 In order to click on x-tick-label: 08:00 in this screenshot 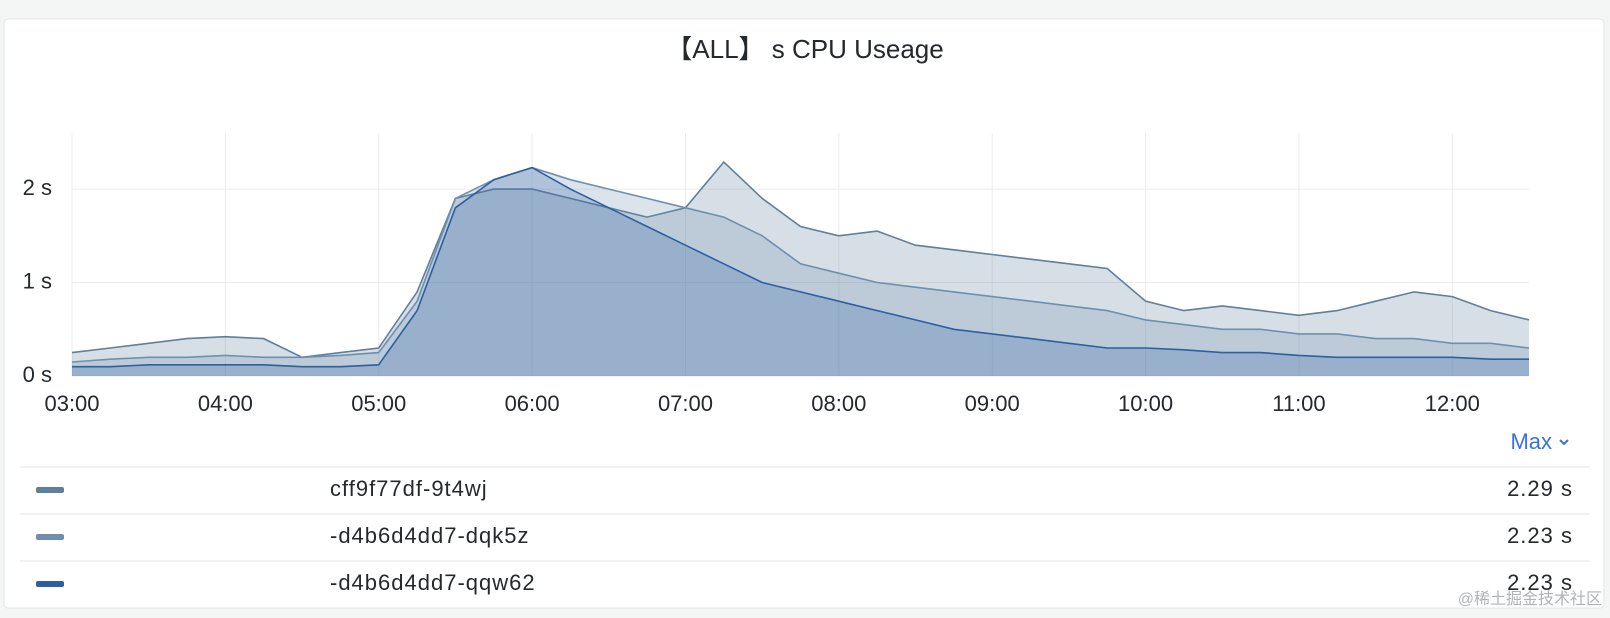, I will do `click(838, 403)`.